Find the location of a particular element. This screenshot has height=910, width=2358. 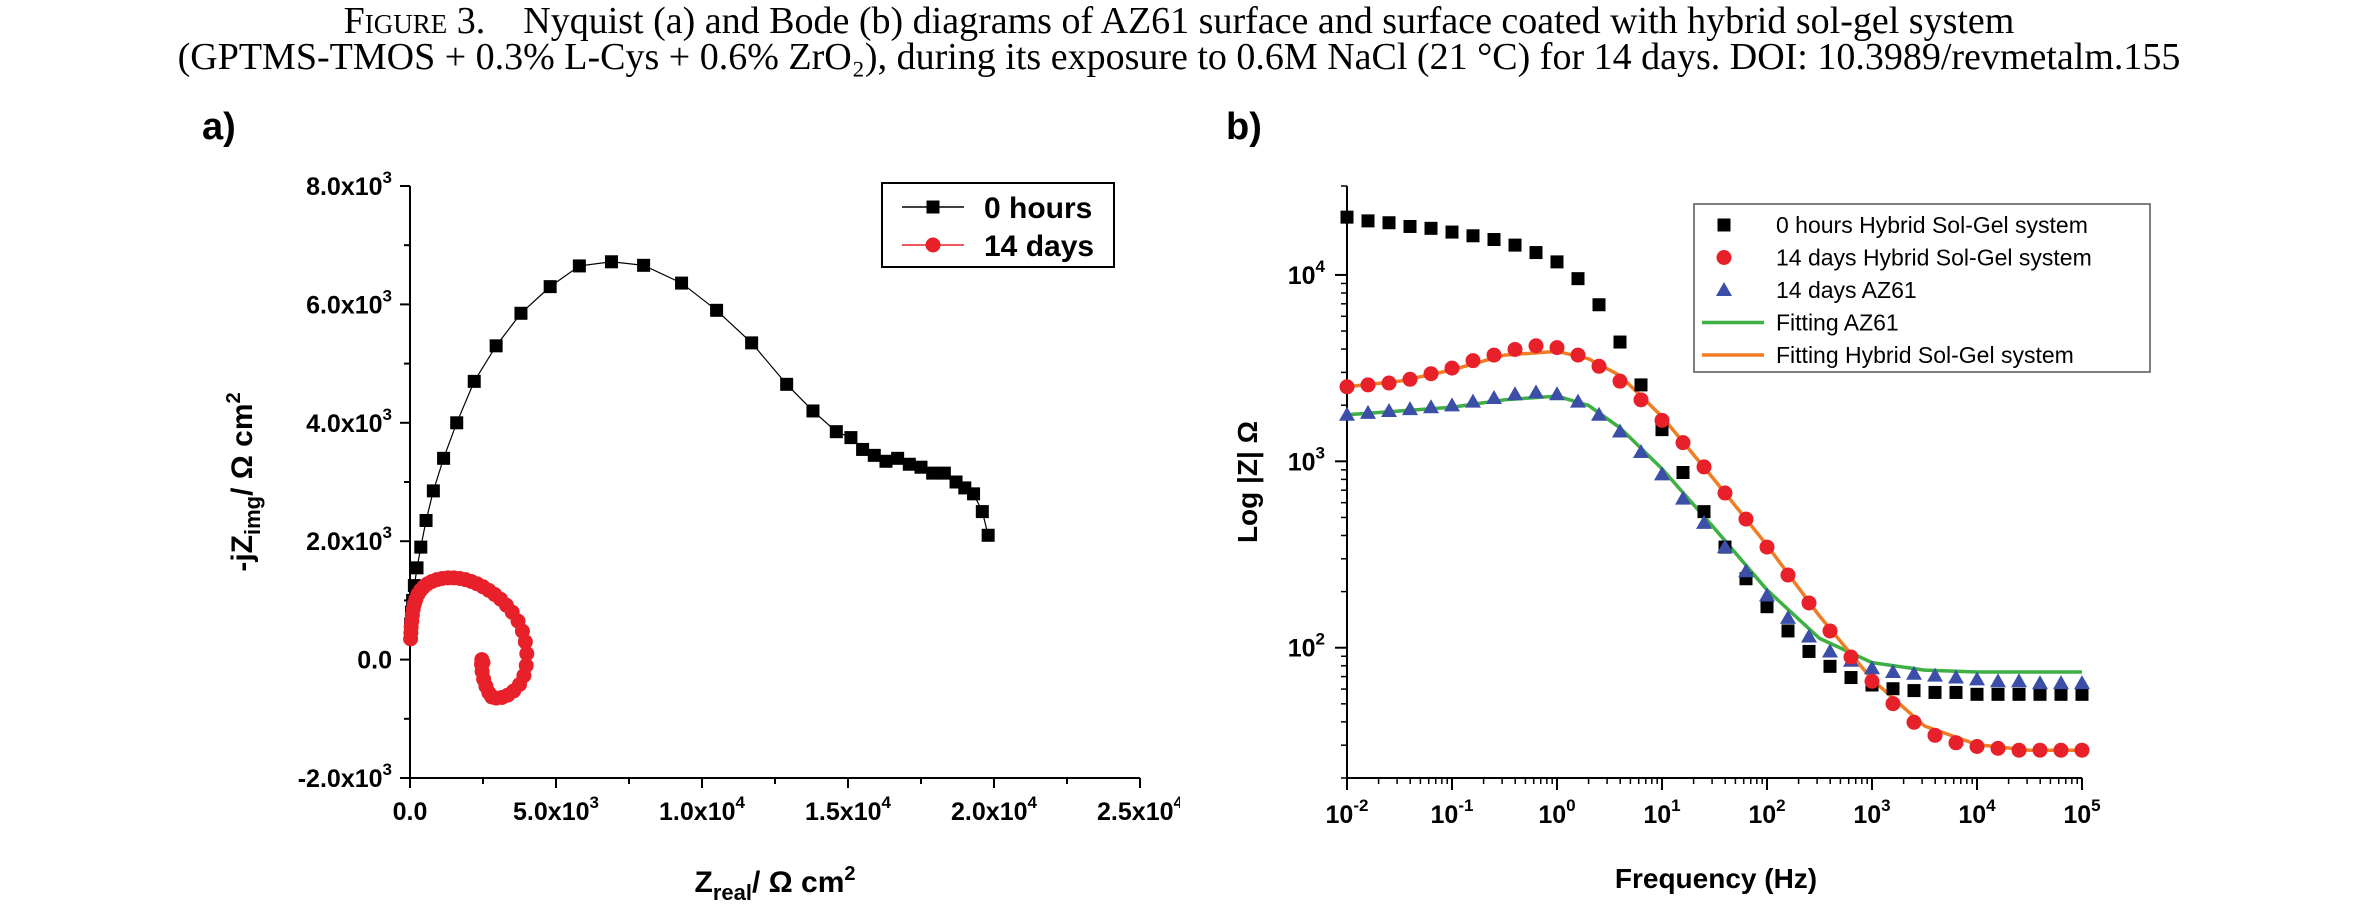

legend-label: 14 days Hybrid Sol-Gel system is located at coordinates (1934, 258).